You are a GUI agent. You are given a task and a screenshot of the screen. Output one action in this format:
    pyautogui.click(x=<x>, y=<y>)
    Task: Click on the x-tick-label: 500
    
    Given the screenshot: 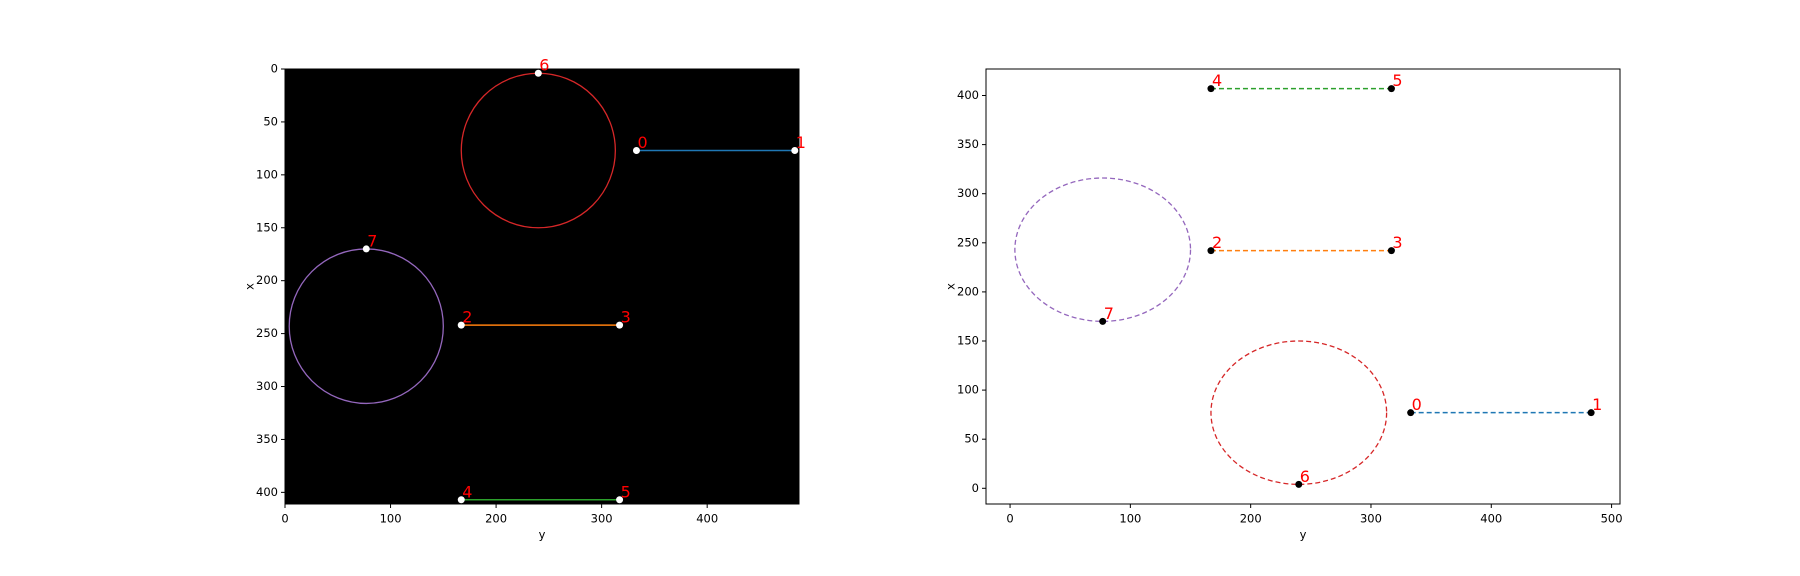 What is the action you would take?
    pyautogui.click(x=1612, y=519)
    